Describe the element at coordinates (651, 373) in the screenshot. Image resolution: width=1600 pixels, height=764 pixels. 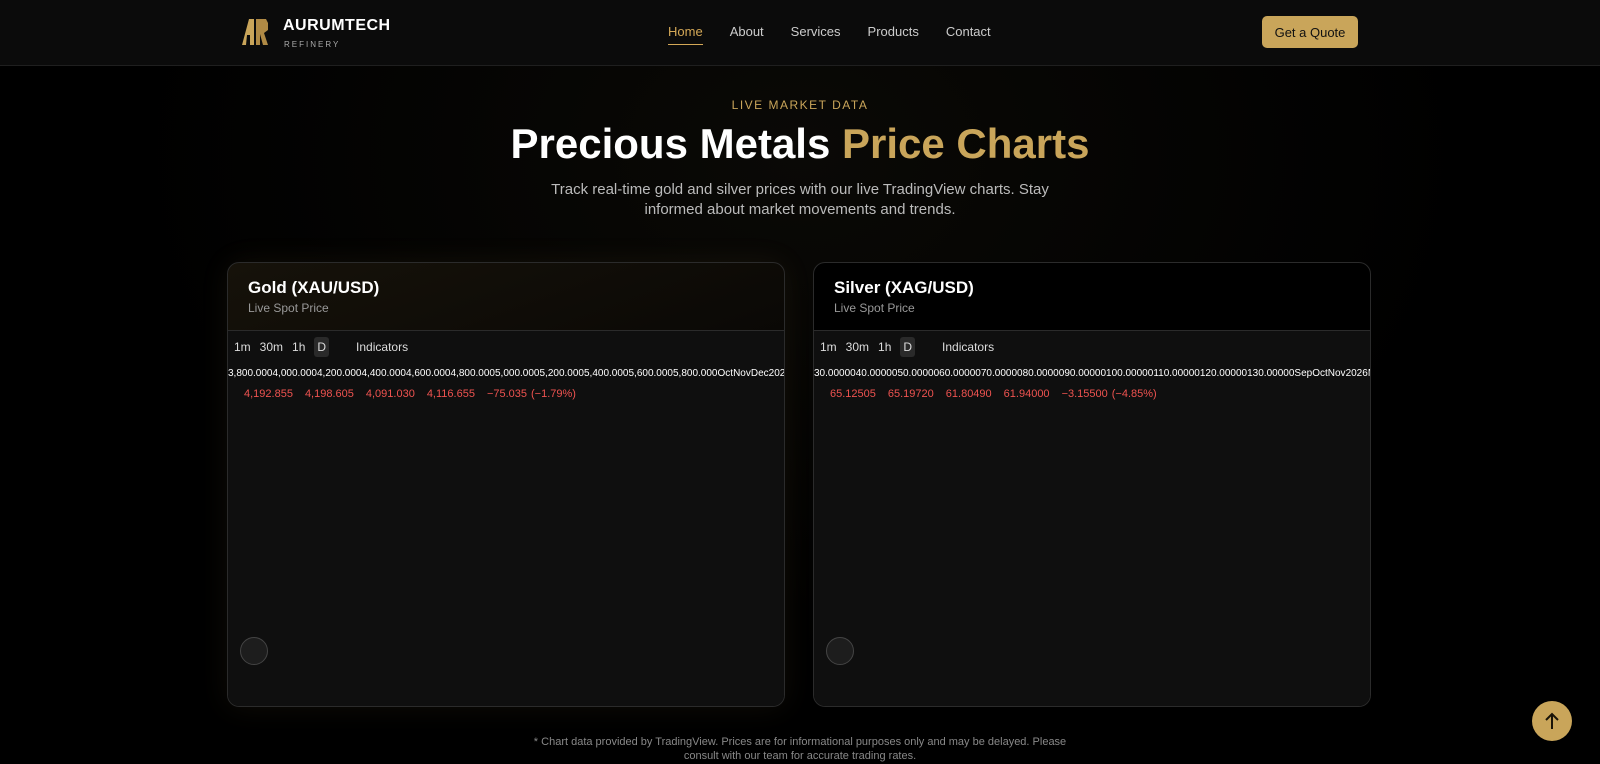
I see `y-tick-label: 5,600.000` at that location.